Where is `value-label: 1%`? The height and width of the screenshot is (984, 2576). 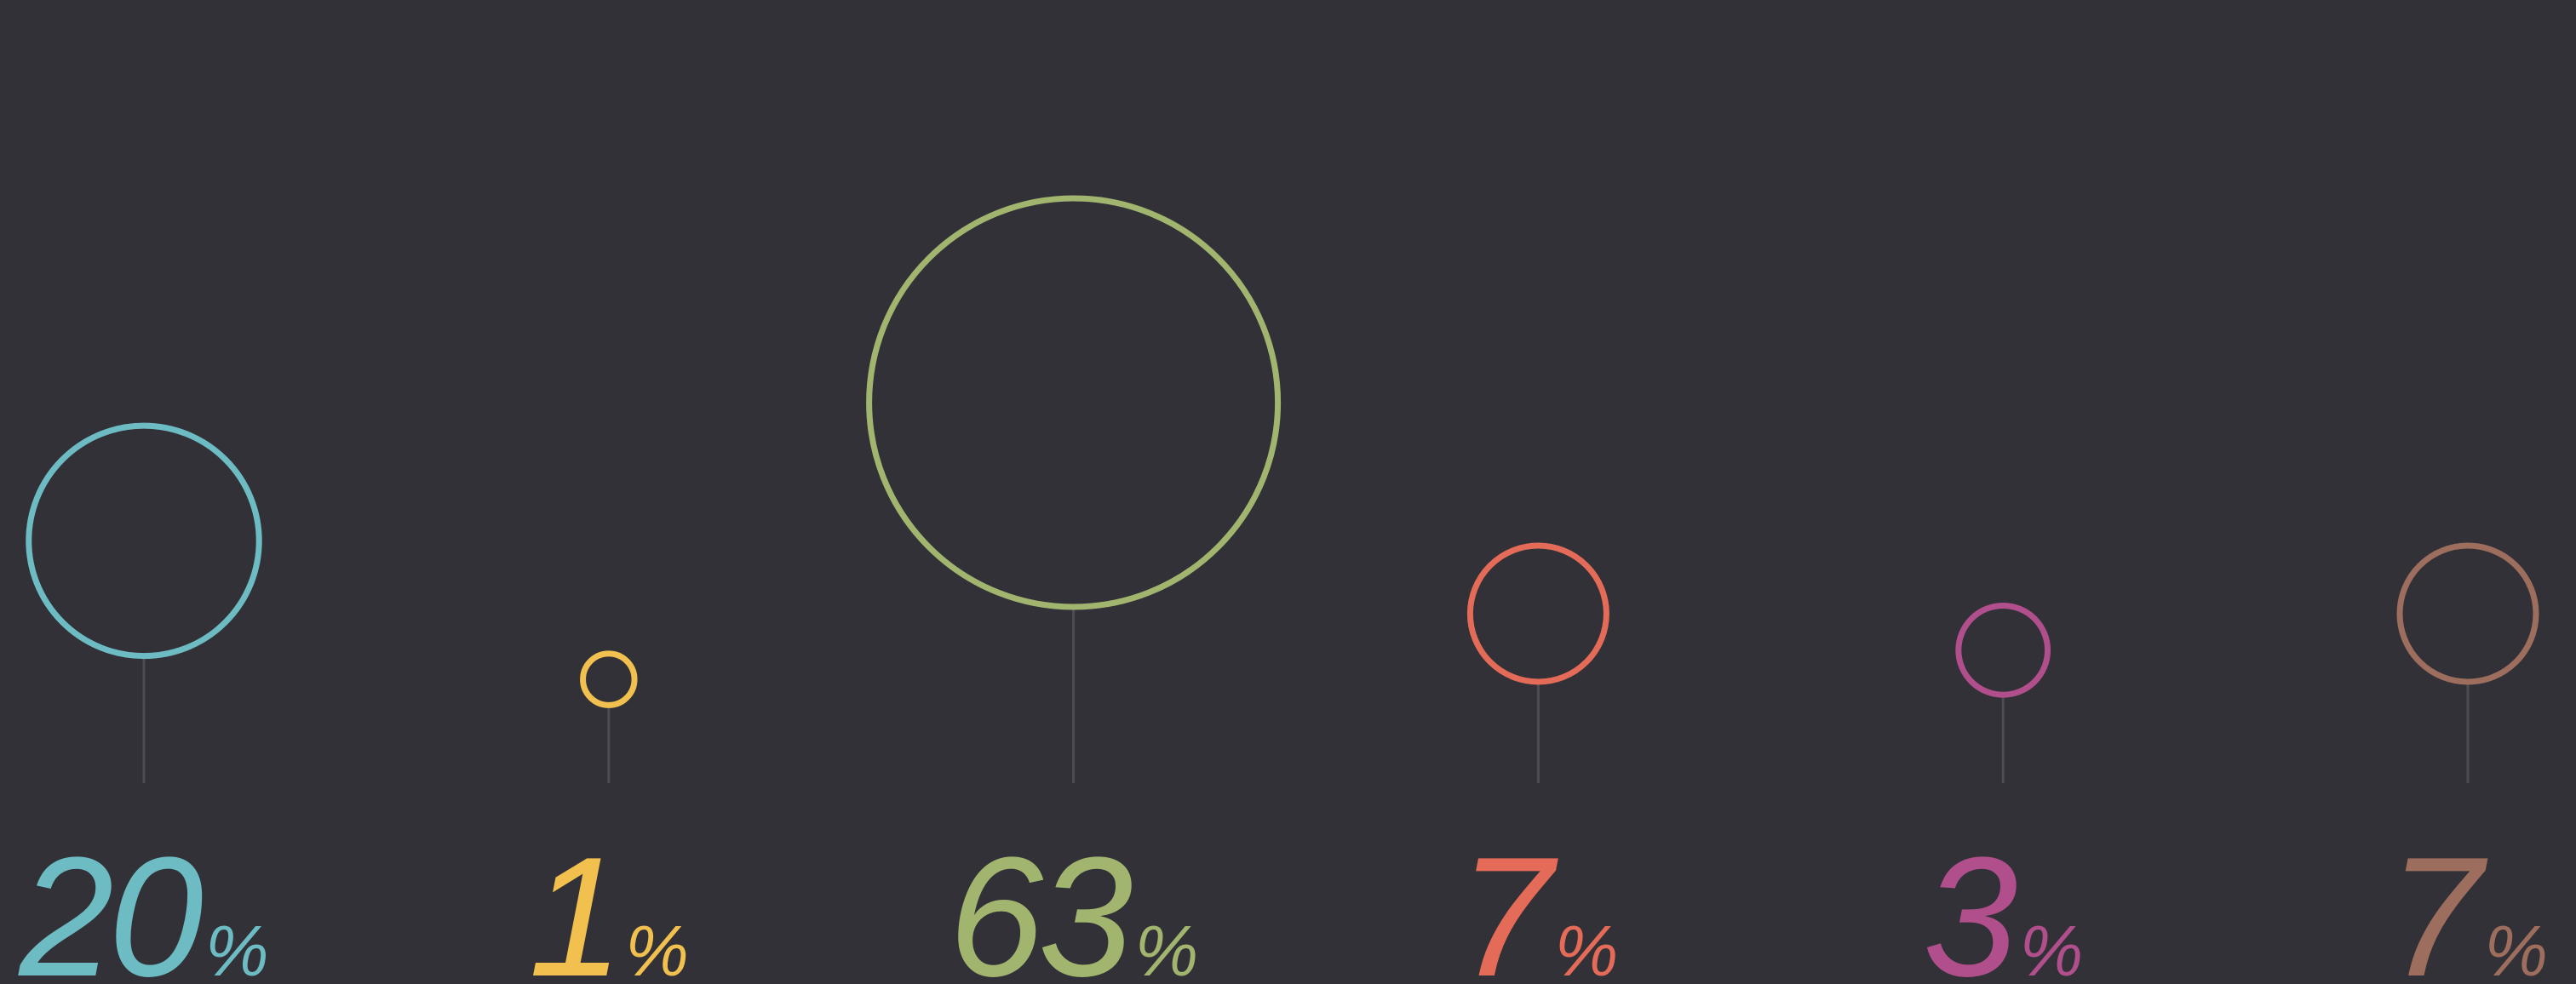
value-label: 1% is located at coordinates (609, 903).